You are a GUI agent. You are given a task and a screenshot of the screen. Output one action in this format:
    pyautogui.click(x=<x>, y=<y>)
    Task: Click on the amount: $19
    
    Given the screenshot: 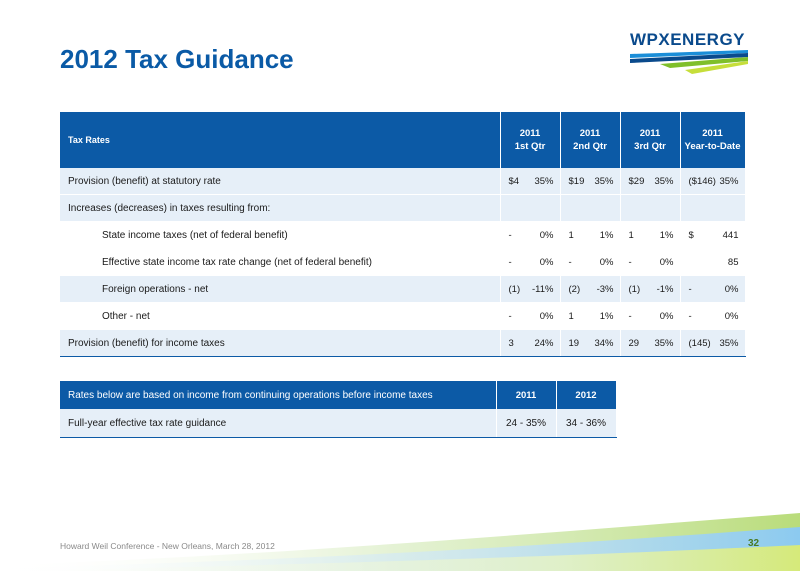 What is the action you would take?
    pyautogui.click(x=576, y=181)
    